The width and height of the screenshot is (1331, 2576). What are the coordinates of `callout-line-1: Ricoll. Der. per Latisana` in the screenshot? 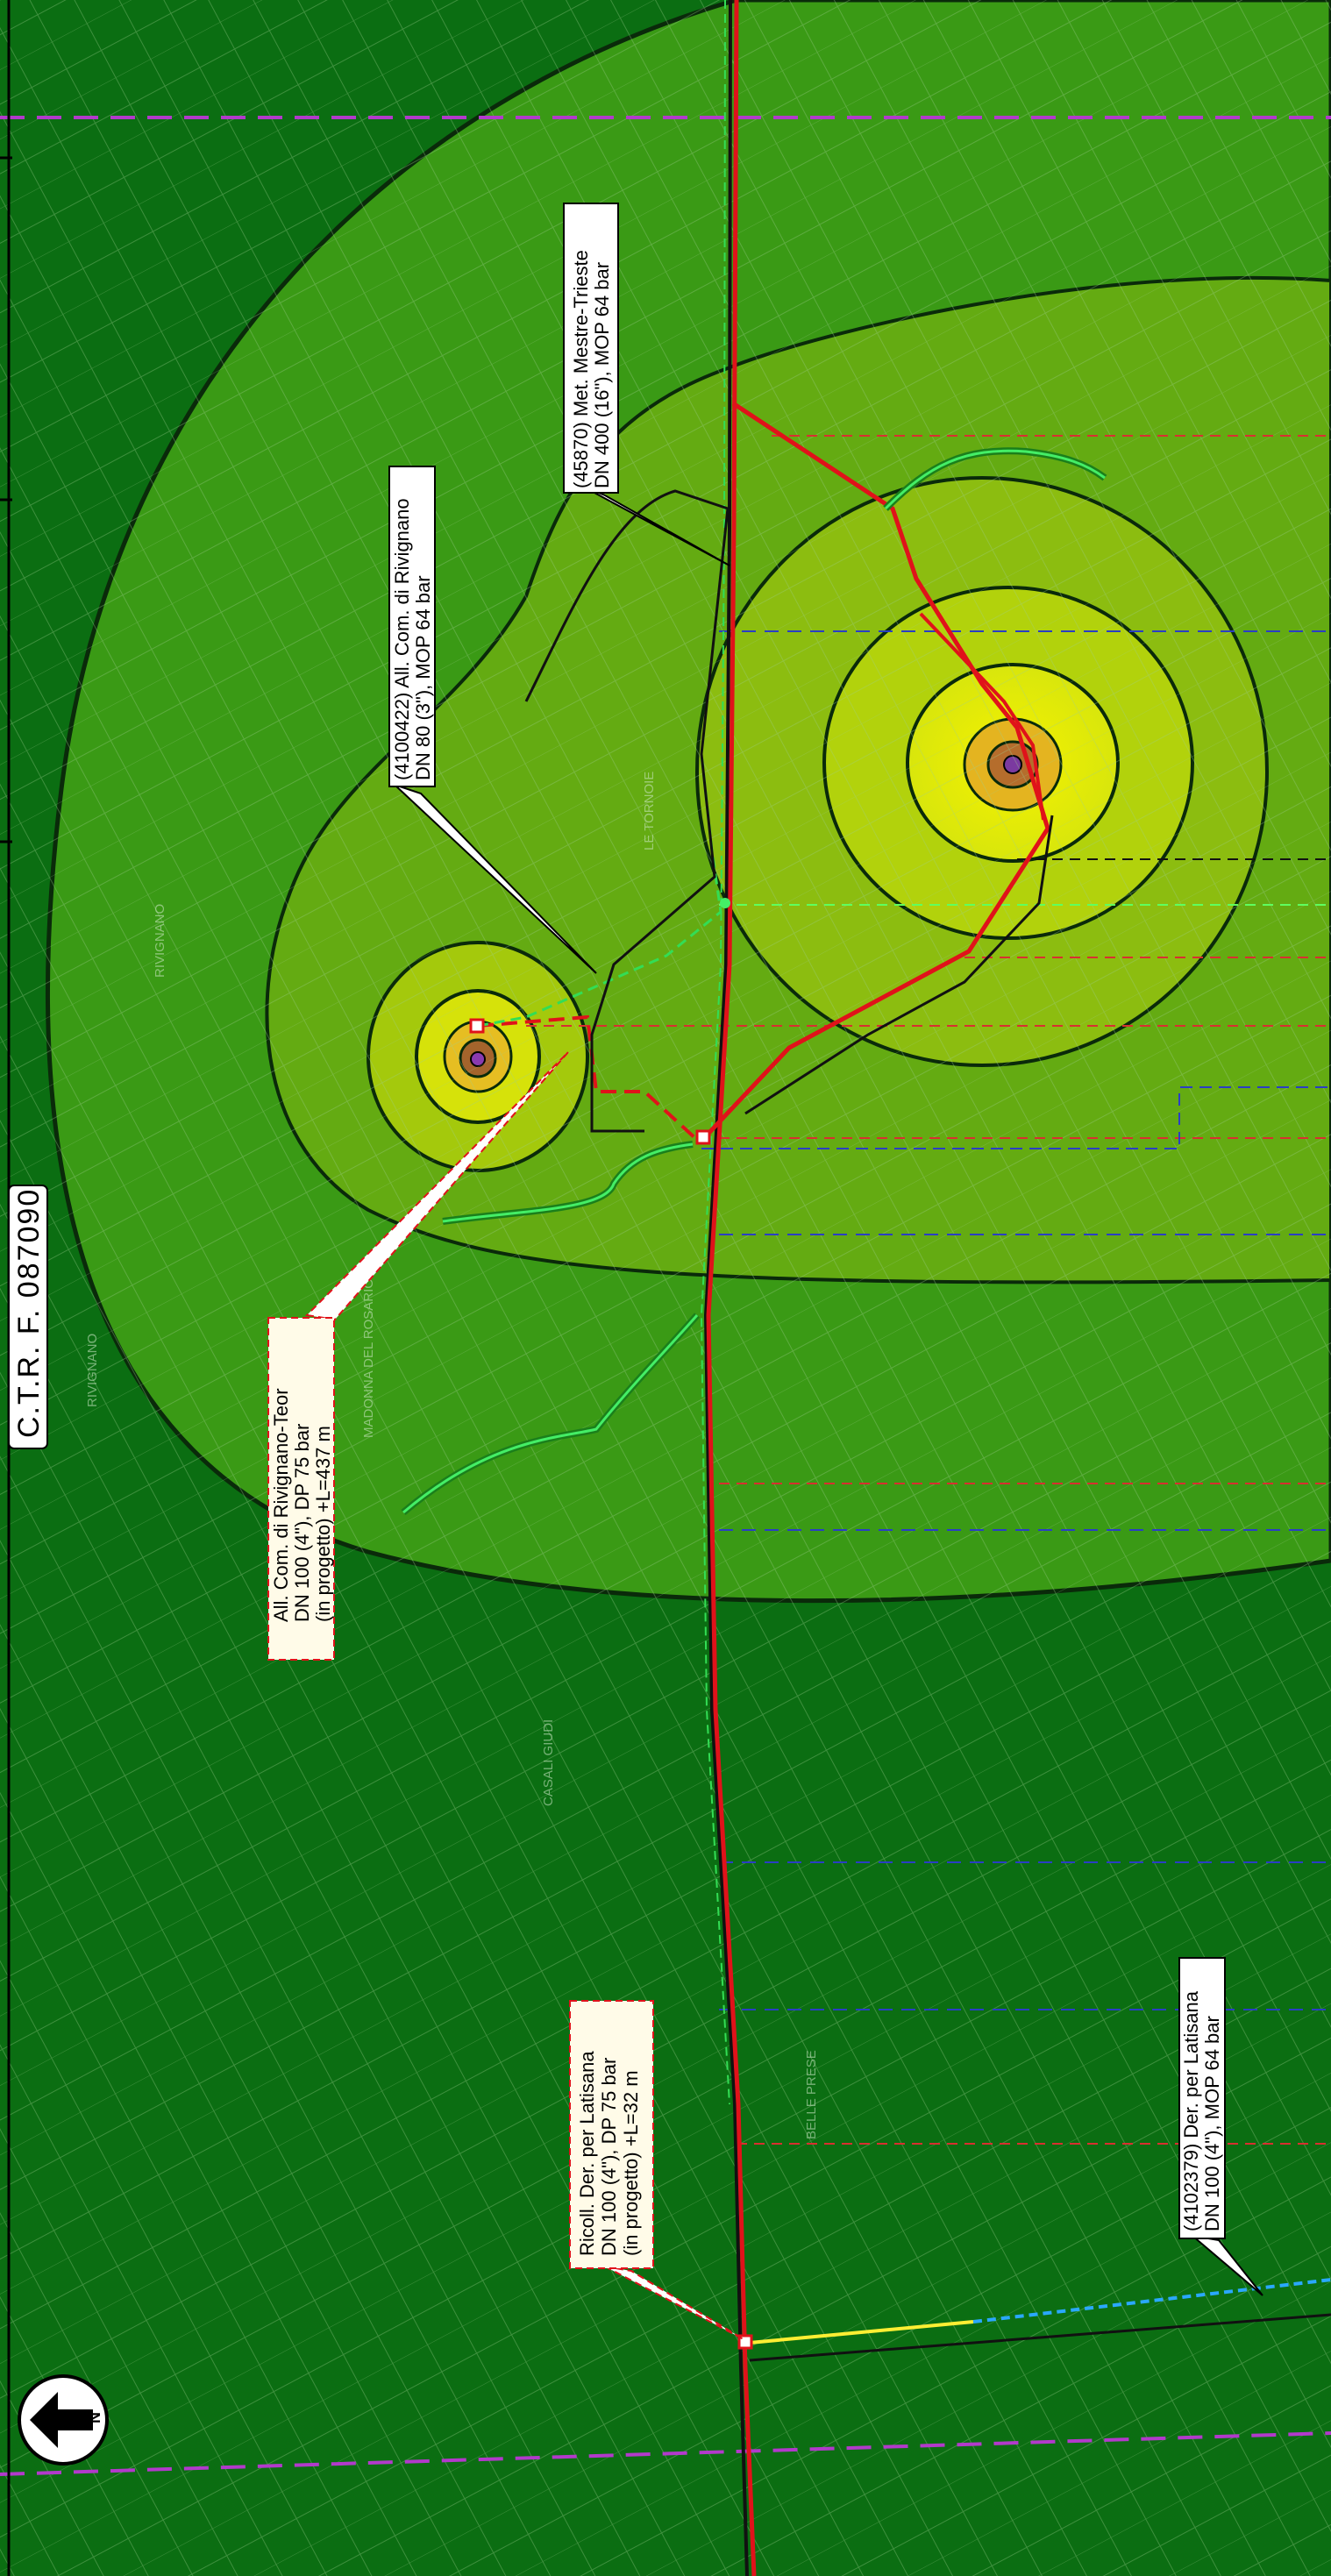 It's located at (587, 2153).